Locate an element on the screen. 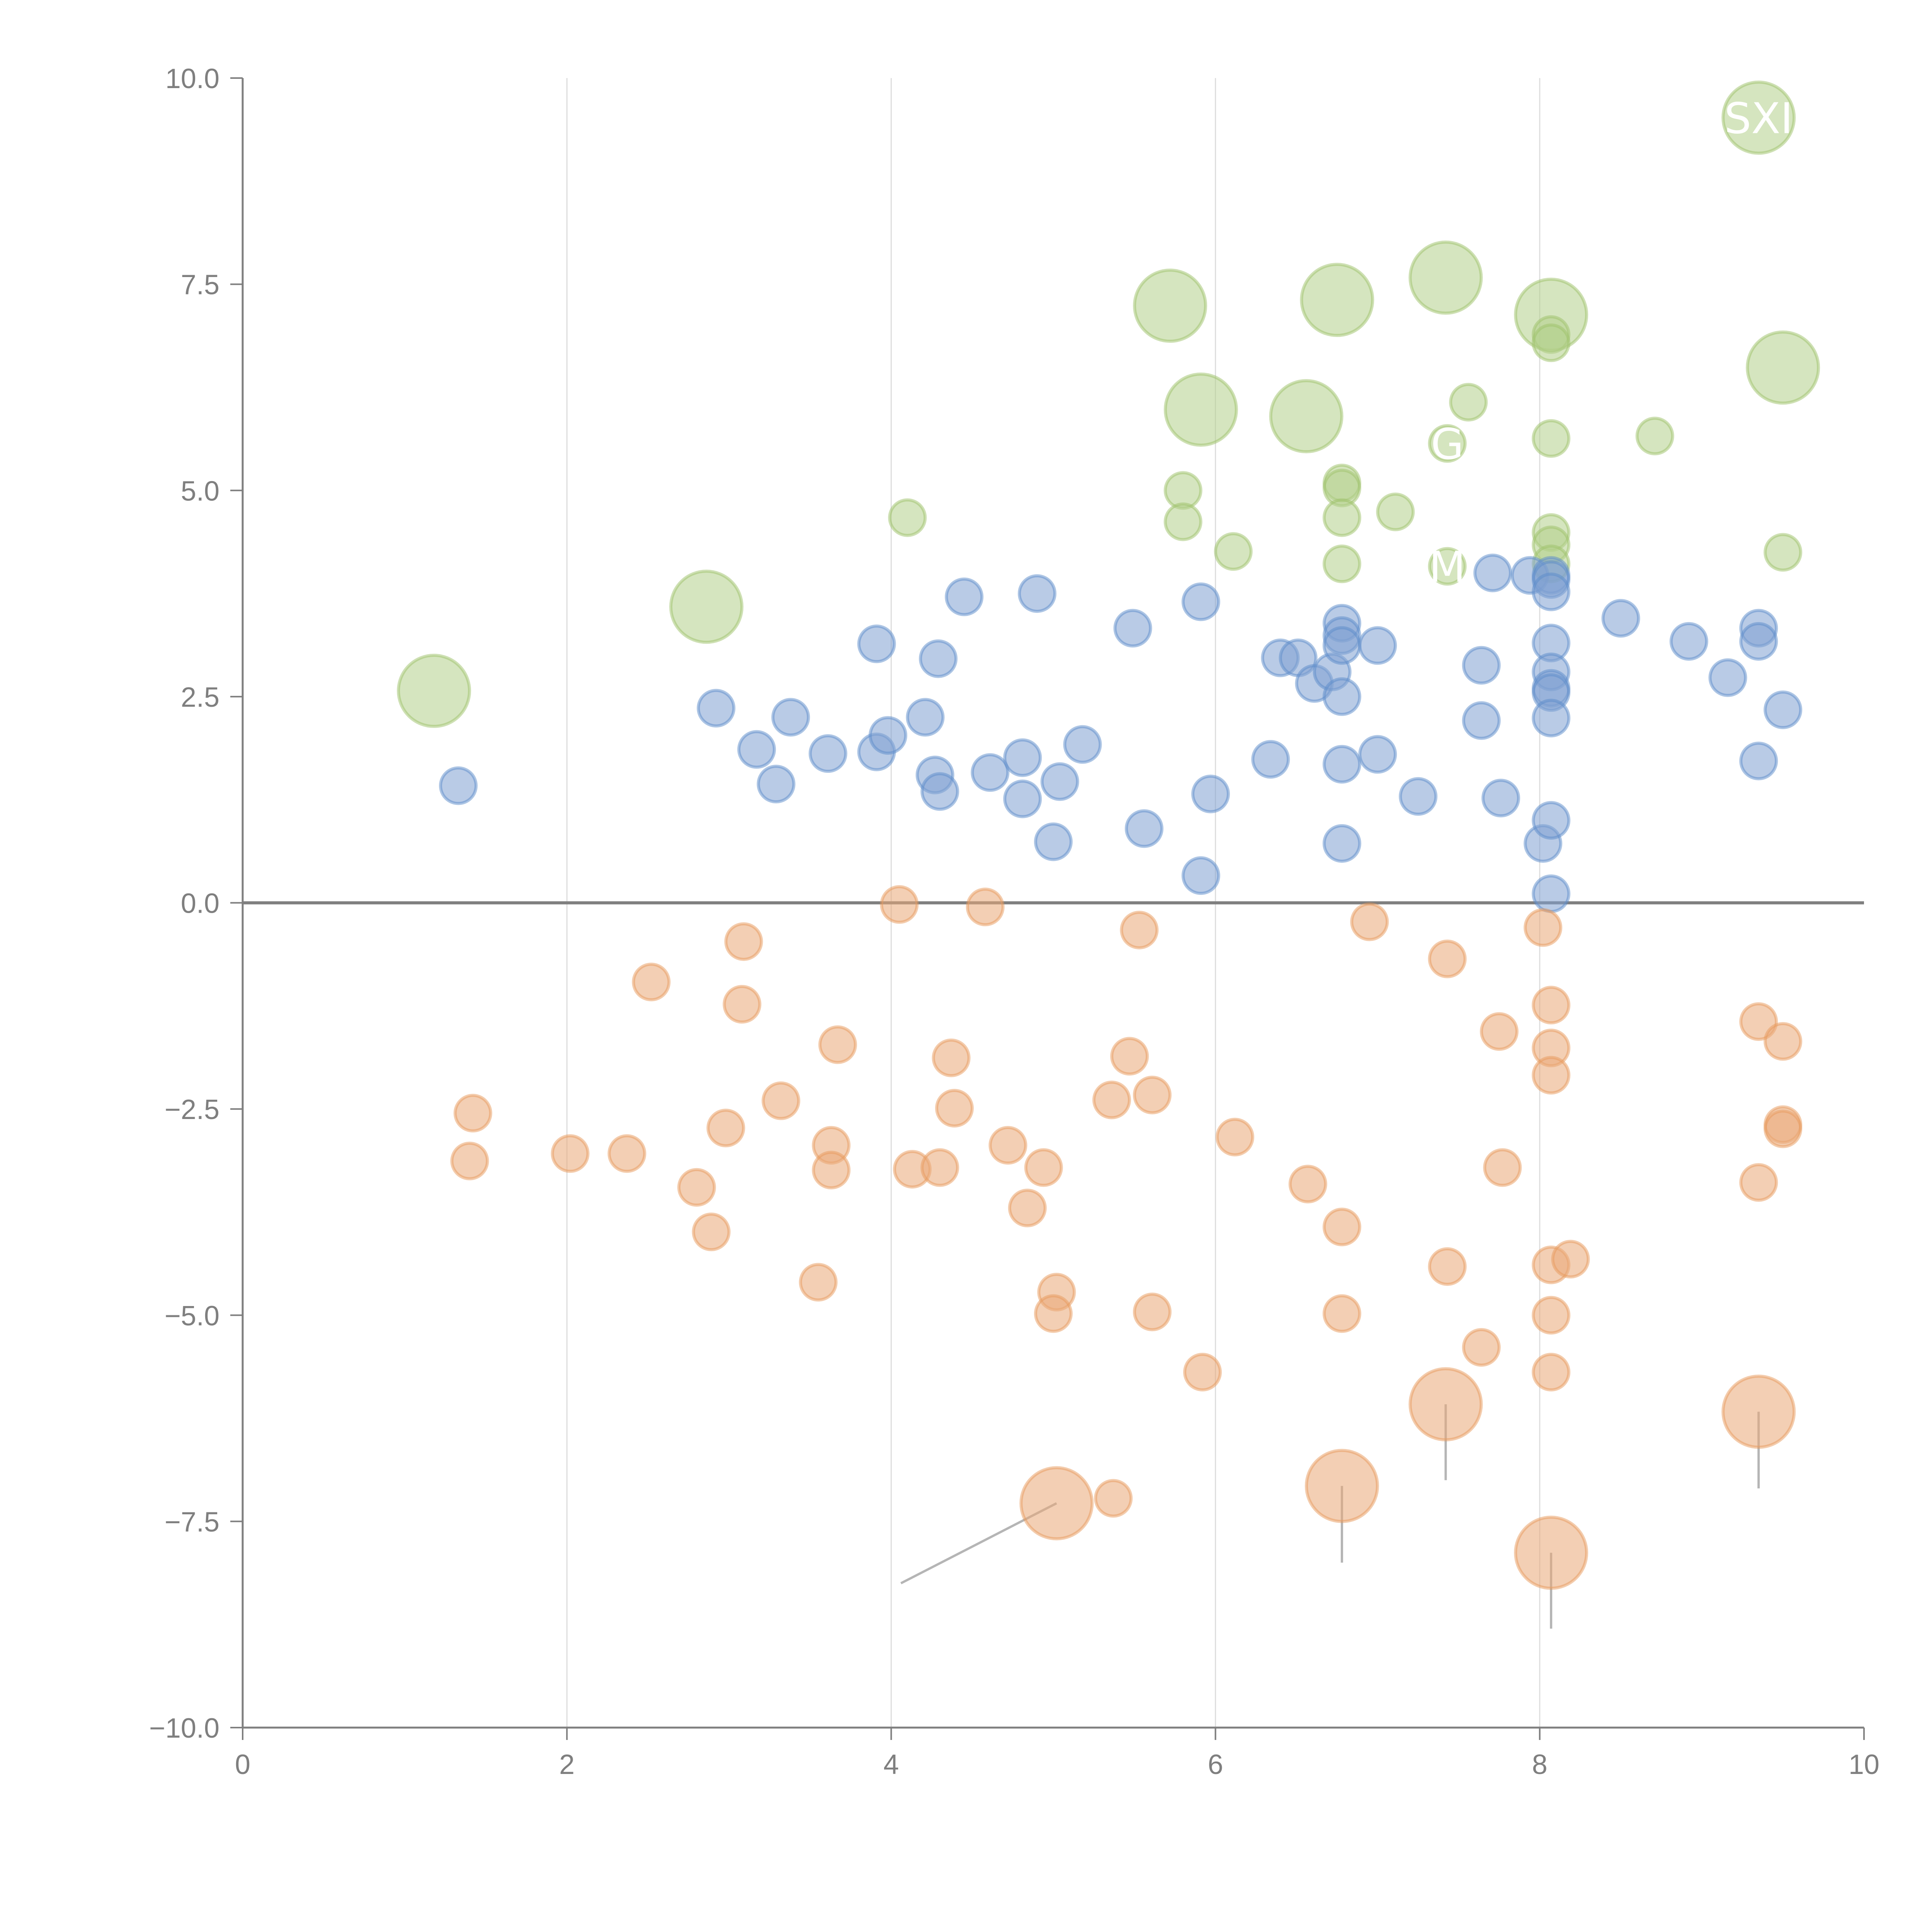 The width and height of the screenshot is (1932, 1932). y-tick-label: −2.5 is located at coordinates (192, 1109).